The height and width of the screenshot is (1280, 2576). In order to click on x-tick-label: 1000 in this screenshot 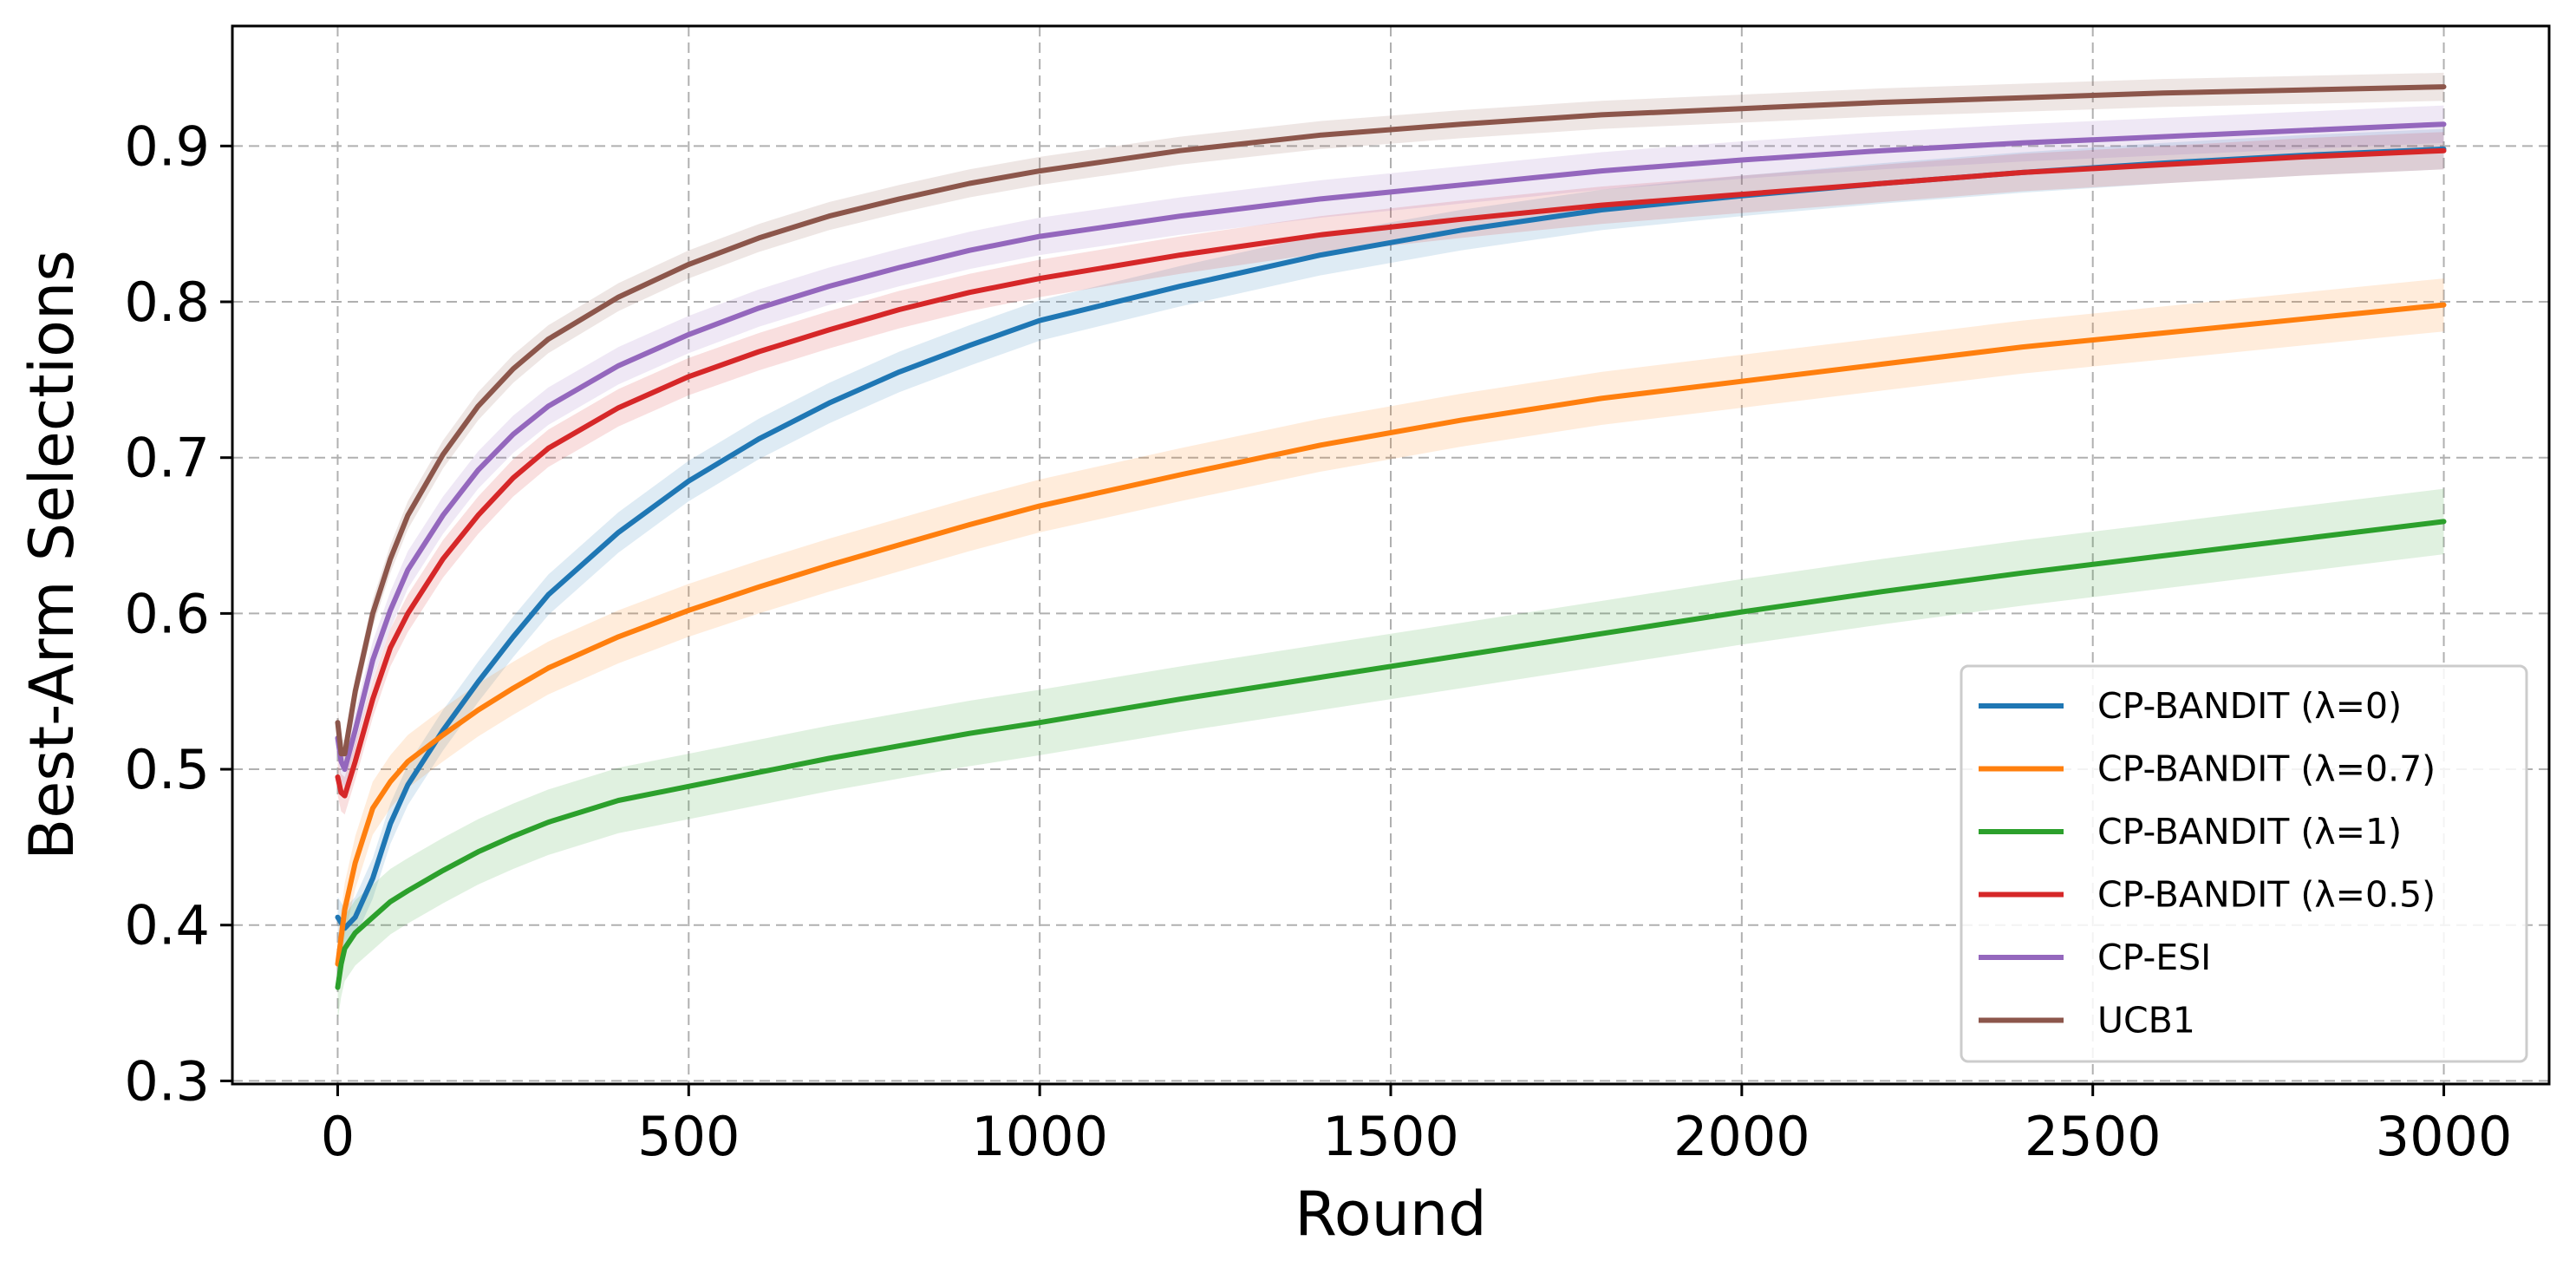, I will do `click(1040, 1136)`.